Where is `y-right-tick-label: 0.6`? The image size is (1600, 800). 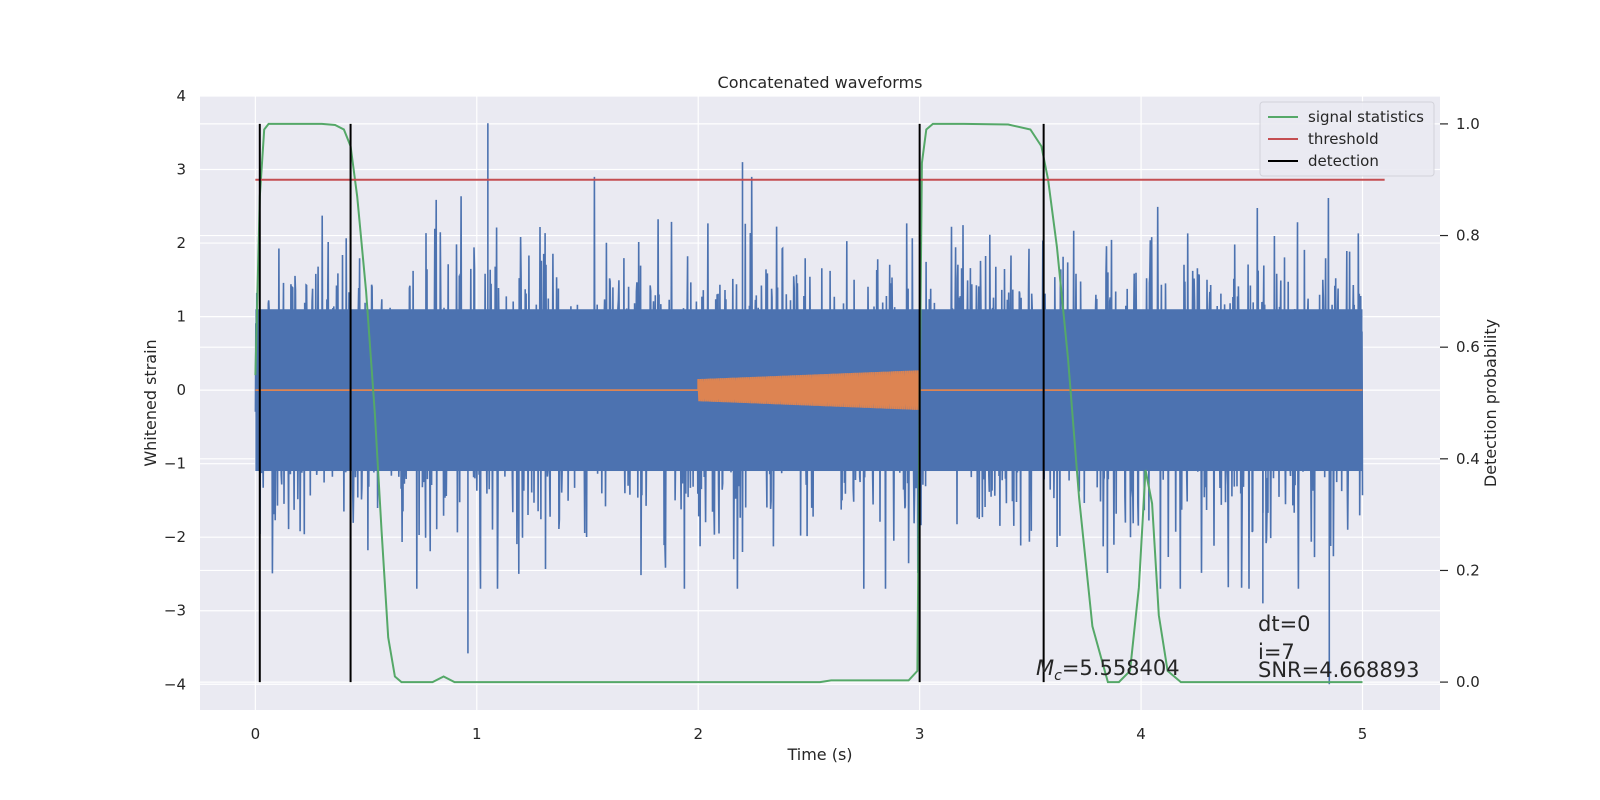
y-right-tick-label: 0.6 is located at coordinates (1468, 347).